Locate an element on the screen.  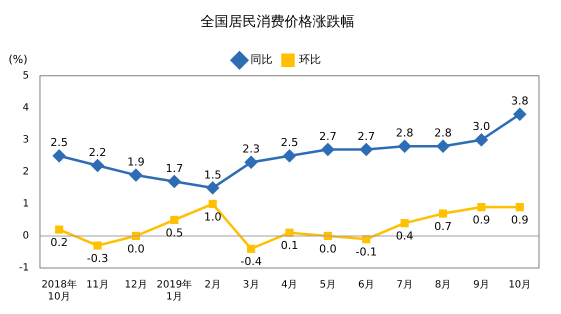
y-tick-label: 5 is located at coordinates (25, 76).